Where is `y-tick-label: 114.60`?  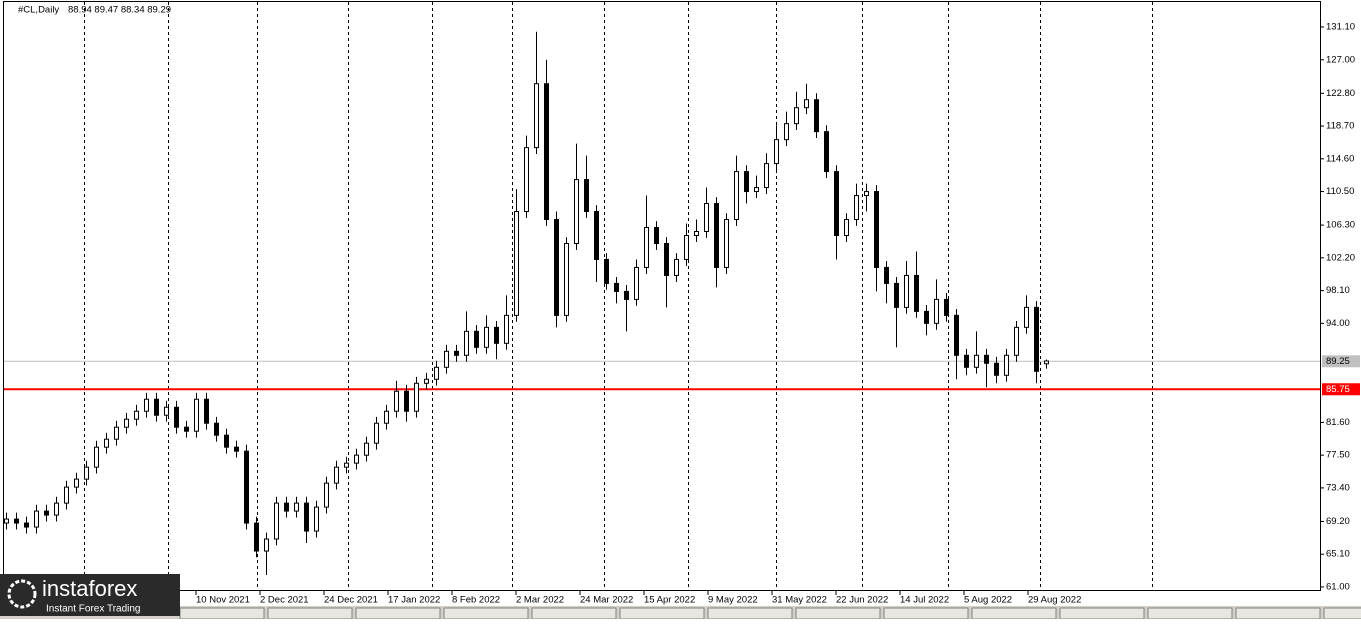 y-tick-label: 114.60 is located at coordinates (1340, 158).